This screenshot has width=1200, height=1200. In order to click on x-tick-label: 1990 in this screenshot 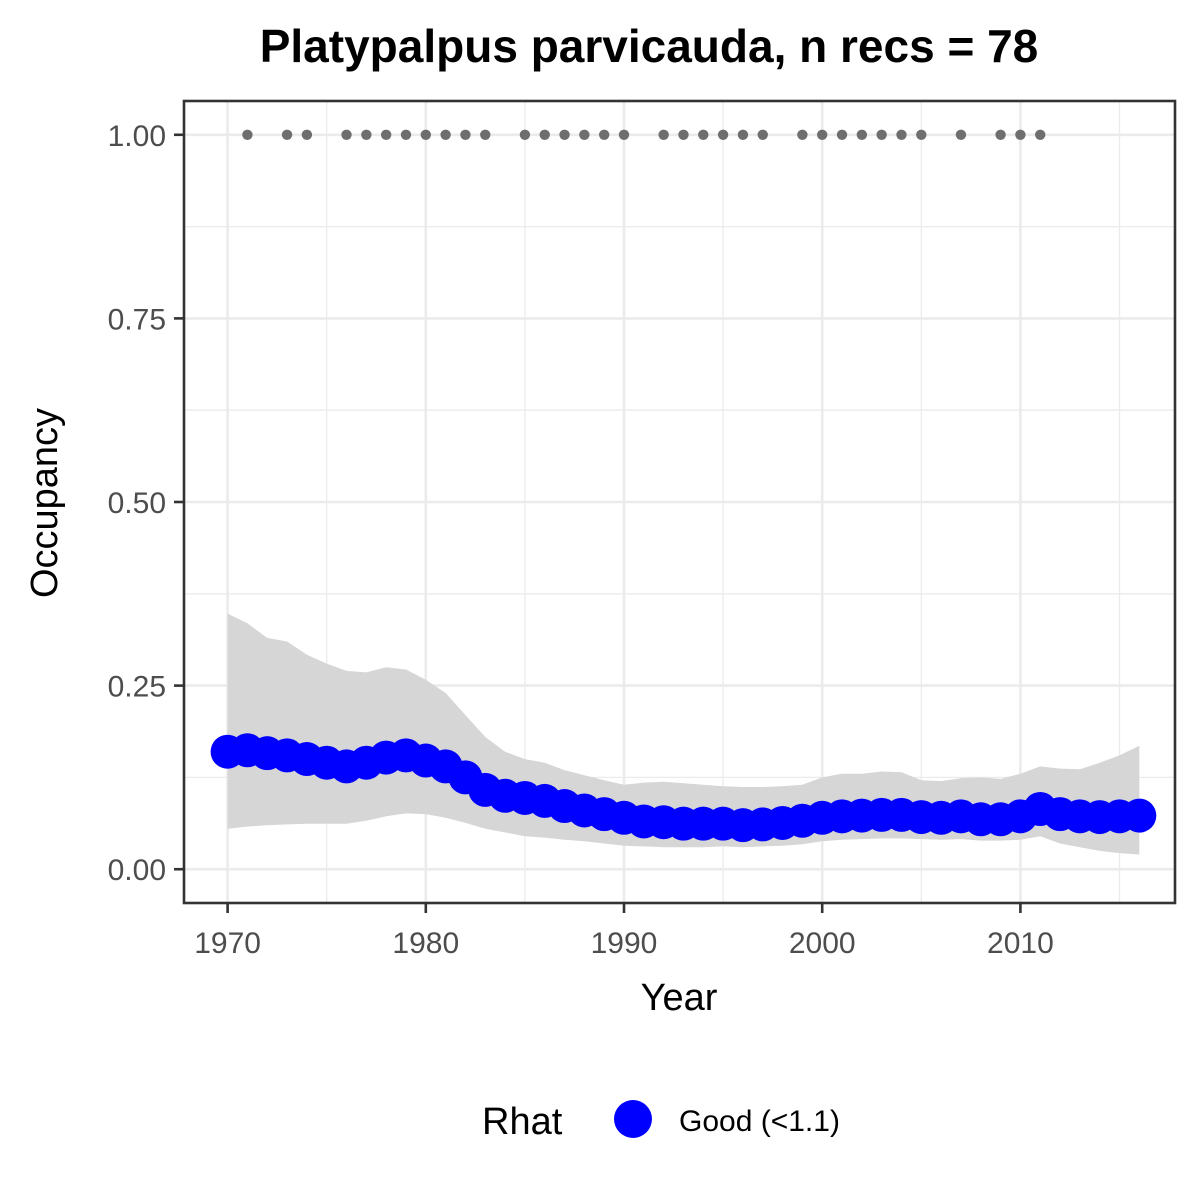, I will do `click(624, 943)`.